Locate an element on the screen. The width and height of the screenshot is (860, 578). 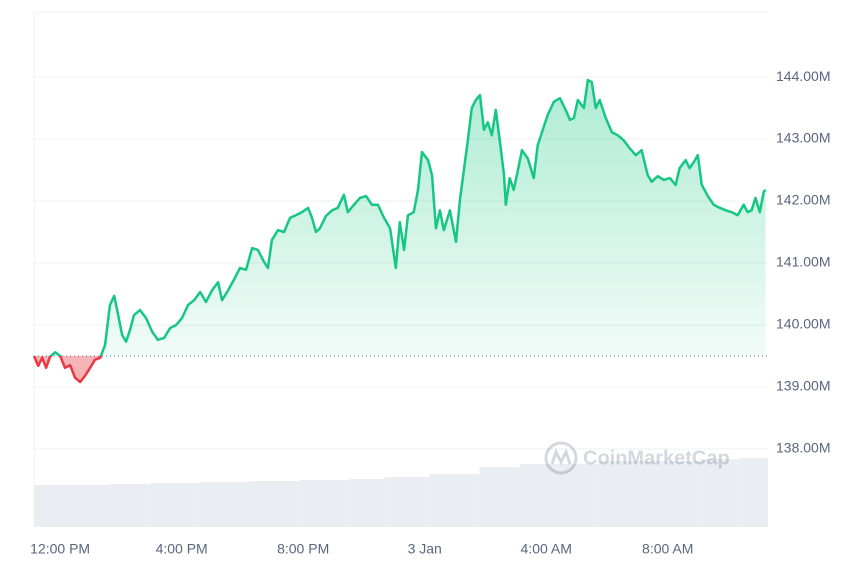
y-tick-label: 139.00M is located at coordinates (803, 386).